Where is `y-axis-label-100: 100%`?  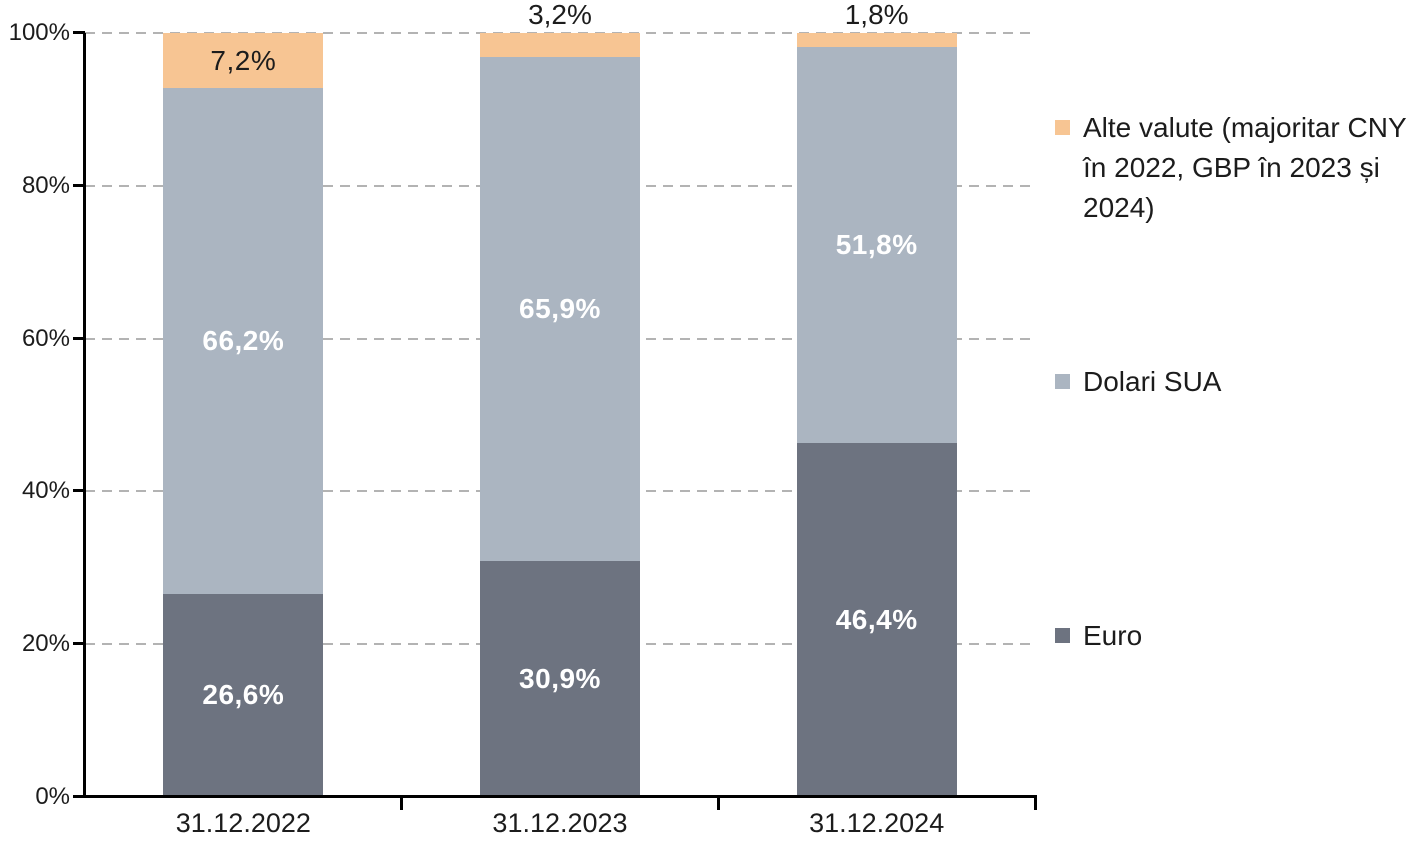 y-axis-label-100: 100% is located at coordinates (39, 32).